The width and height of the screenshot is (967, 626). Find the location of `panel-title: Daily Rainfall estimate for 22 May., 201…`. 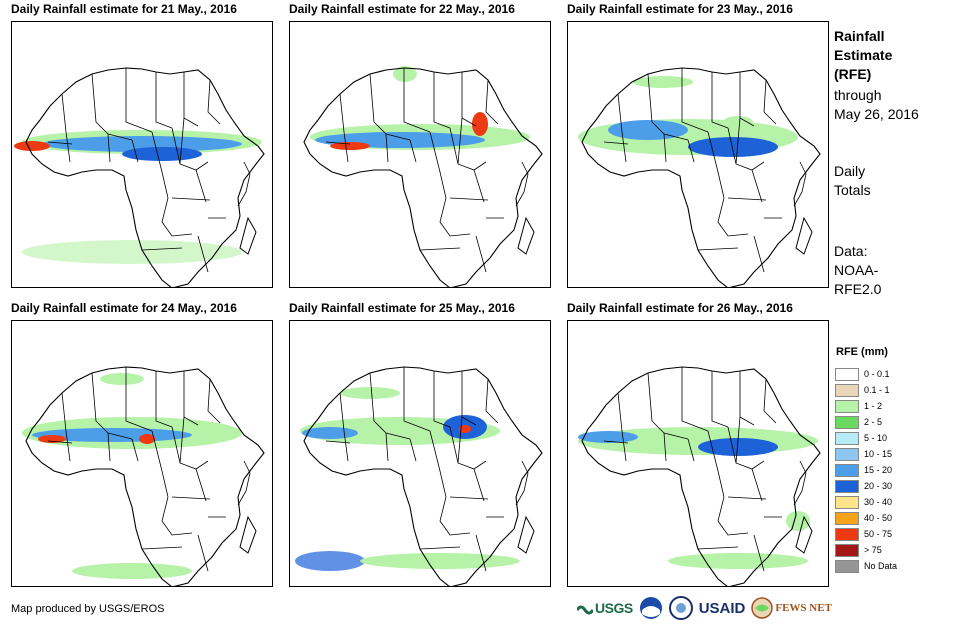

panel-title: Daily Rainfall estimate for 22 May., 201… is located at coordinates (402, 9).